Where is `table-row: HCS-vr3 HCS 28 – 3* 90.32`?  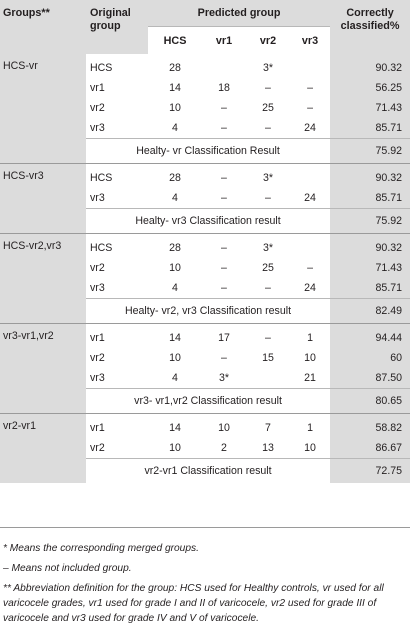 table-row: HCS-vr3 HCS 28 – 3* 90.32 is located at coordinates (205, 199).